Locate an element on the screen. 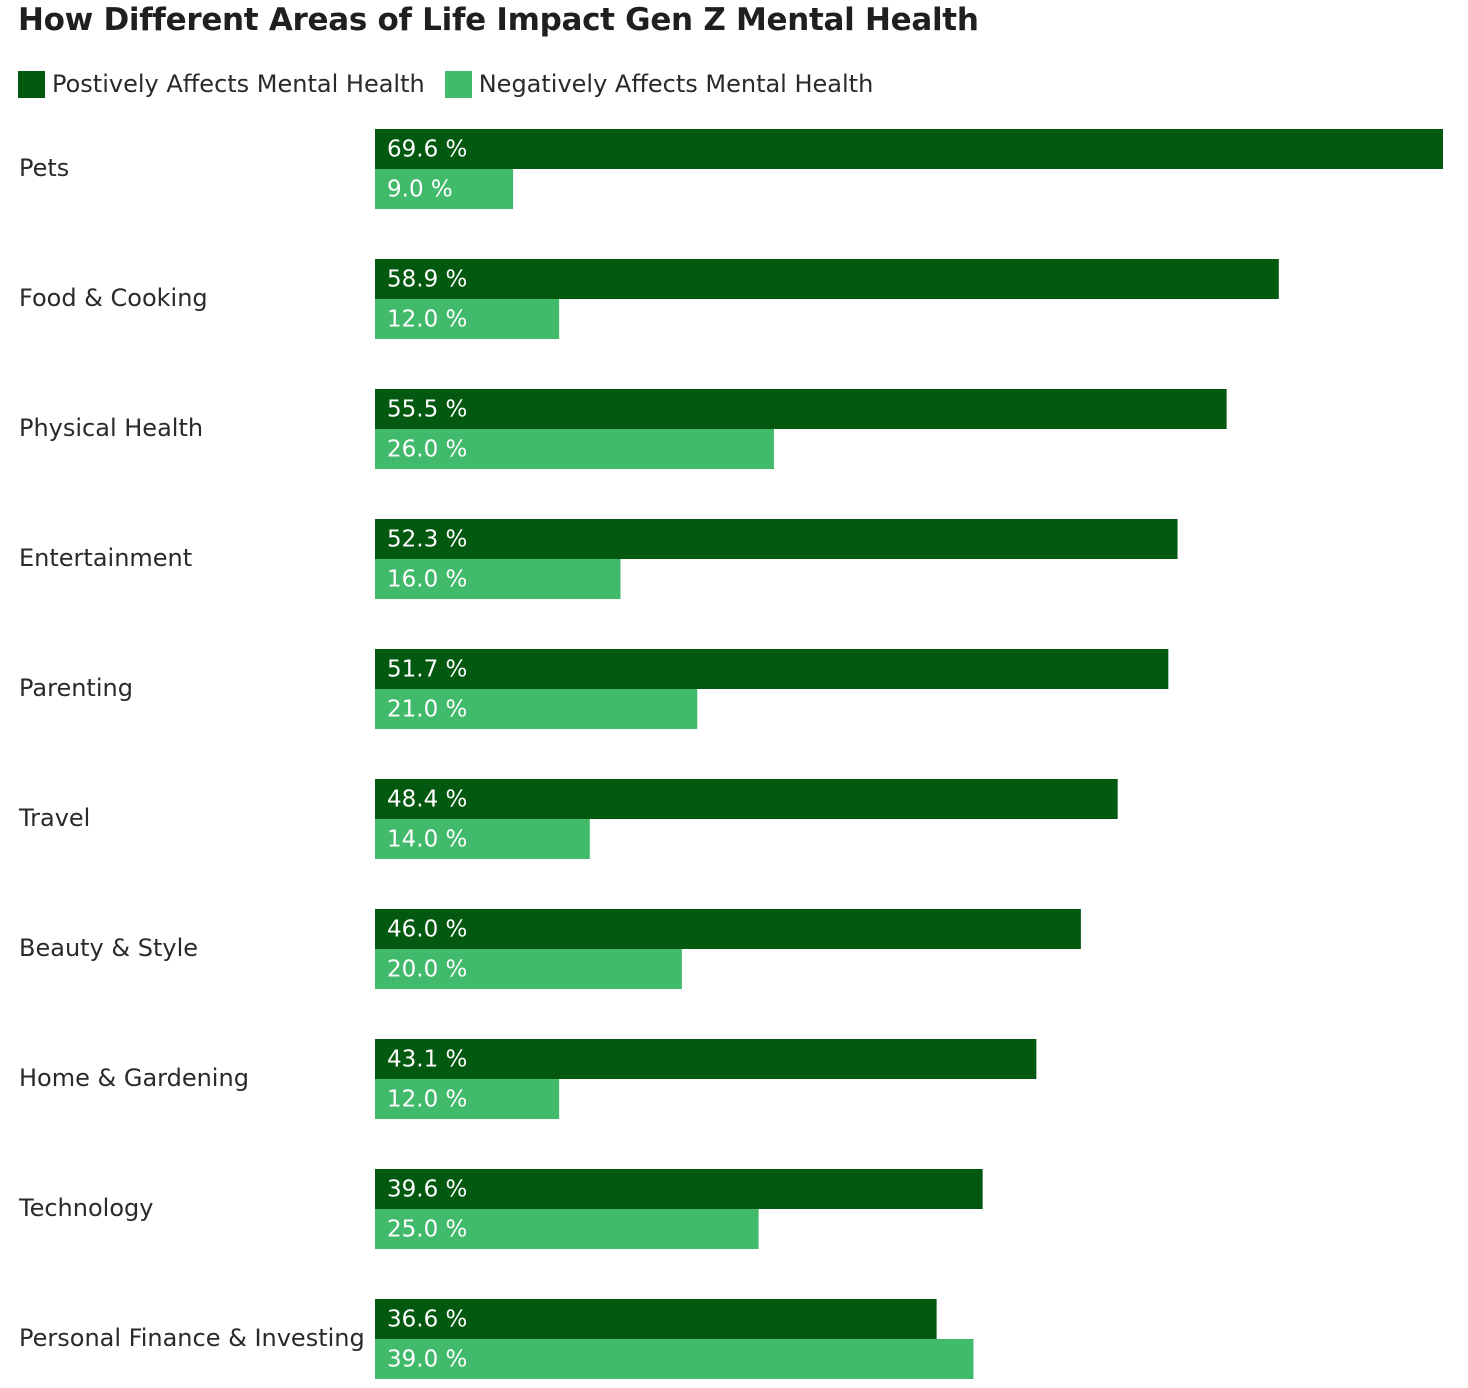  bar-positive-technology is located at coordinates (679, 1189).